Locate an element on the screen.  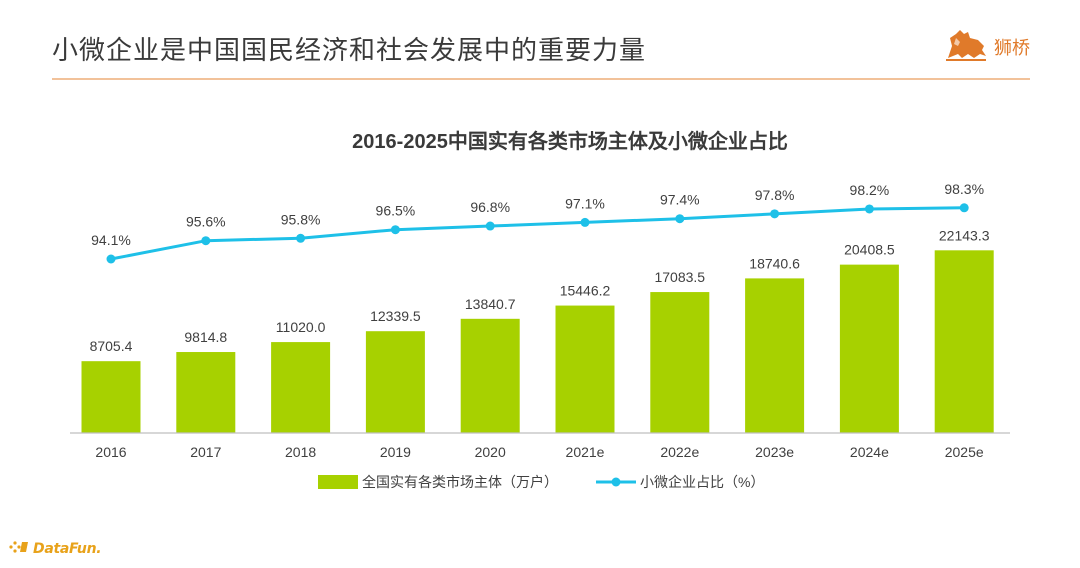
line-point-2021e is located at coordinates (585, 222).